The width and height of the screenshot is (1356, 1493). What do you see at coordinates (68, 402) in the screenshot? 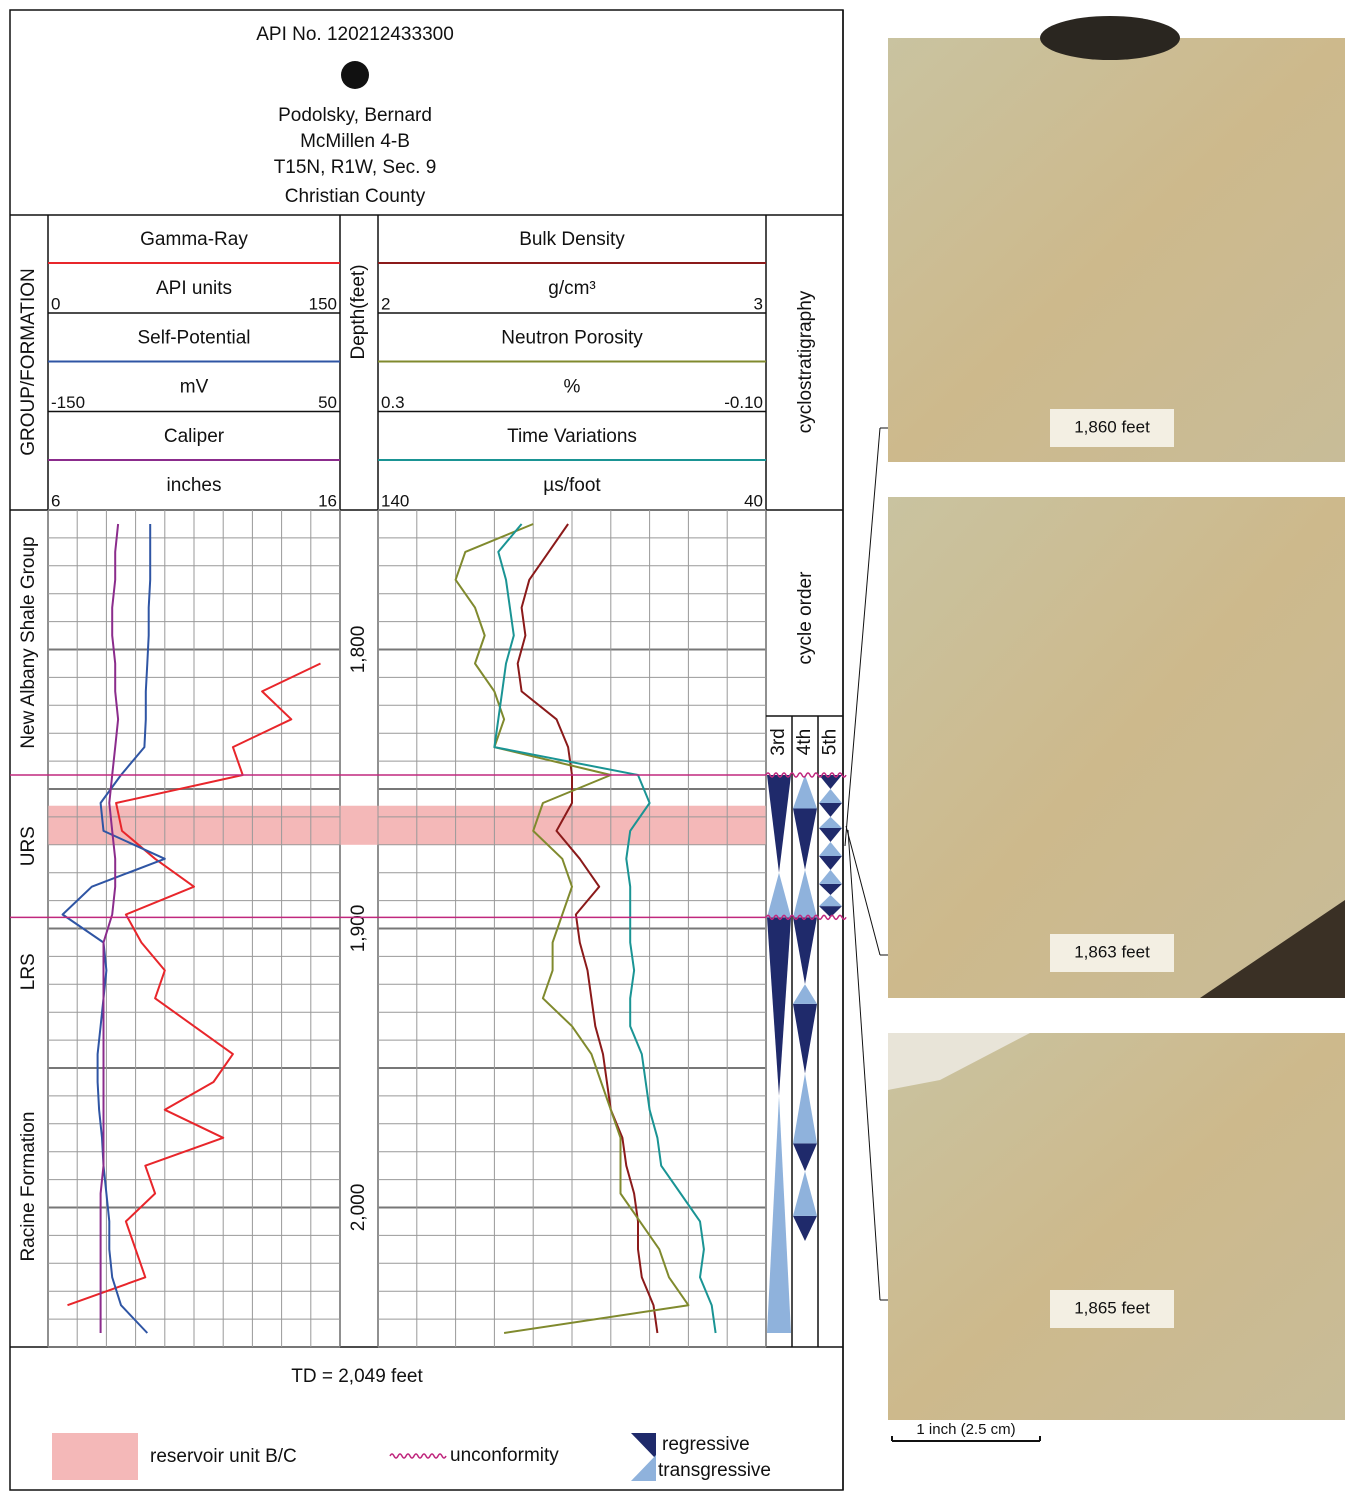
I see `scale-left: -150` at bounding box center [68, 402].